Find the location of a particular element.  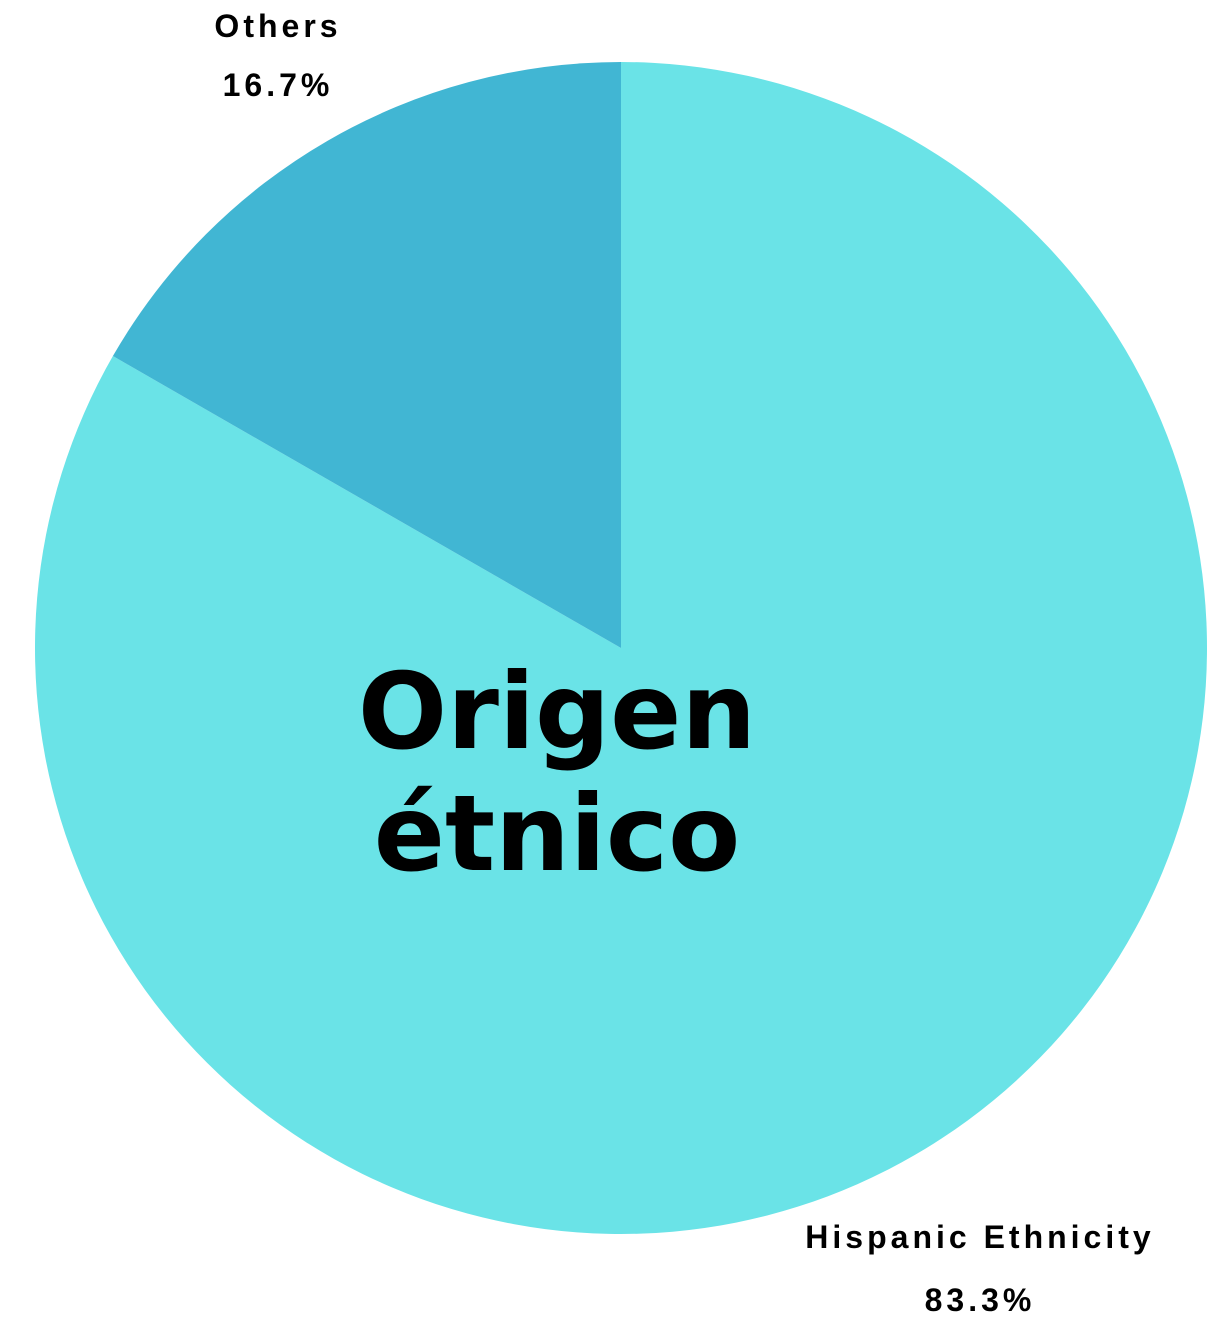

others-name-label: Others is located at coordinates (277, 26).